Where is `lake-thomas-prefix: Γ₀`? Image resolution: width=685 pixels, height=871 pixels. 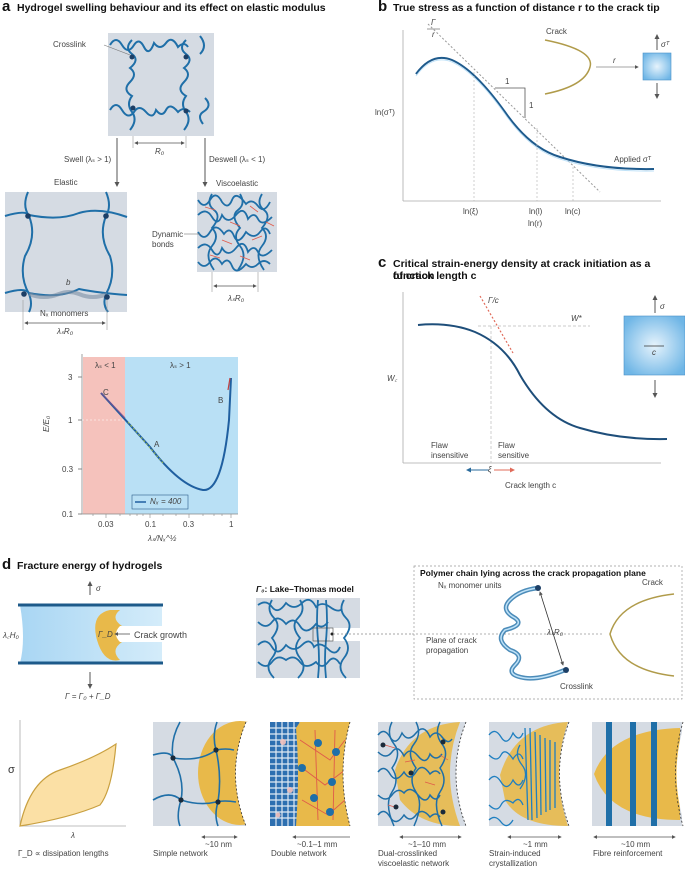 lake-thomas-prefix: Γ₀ is located at coordinates (260, 589).